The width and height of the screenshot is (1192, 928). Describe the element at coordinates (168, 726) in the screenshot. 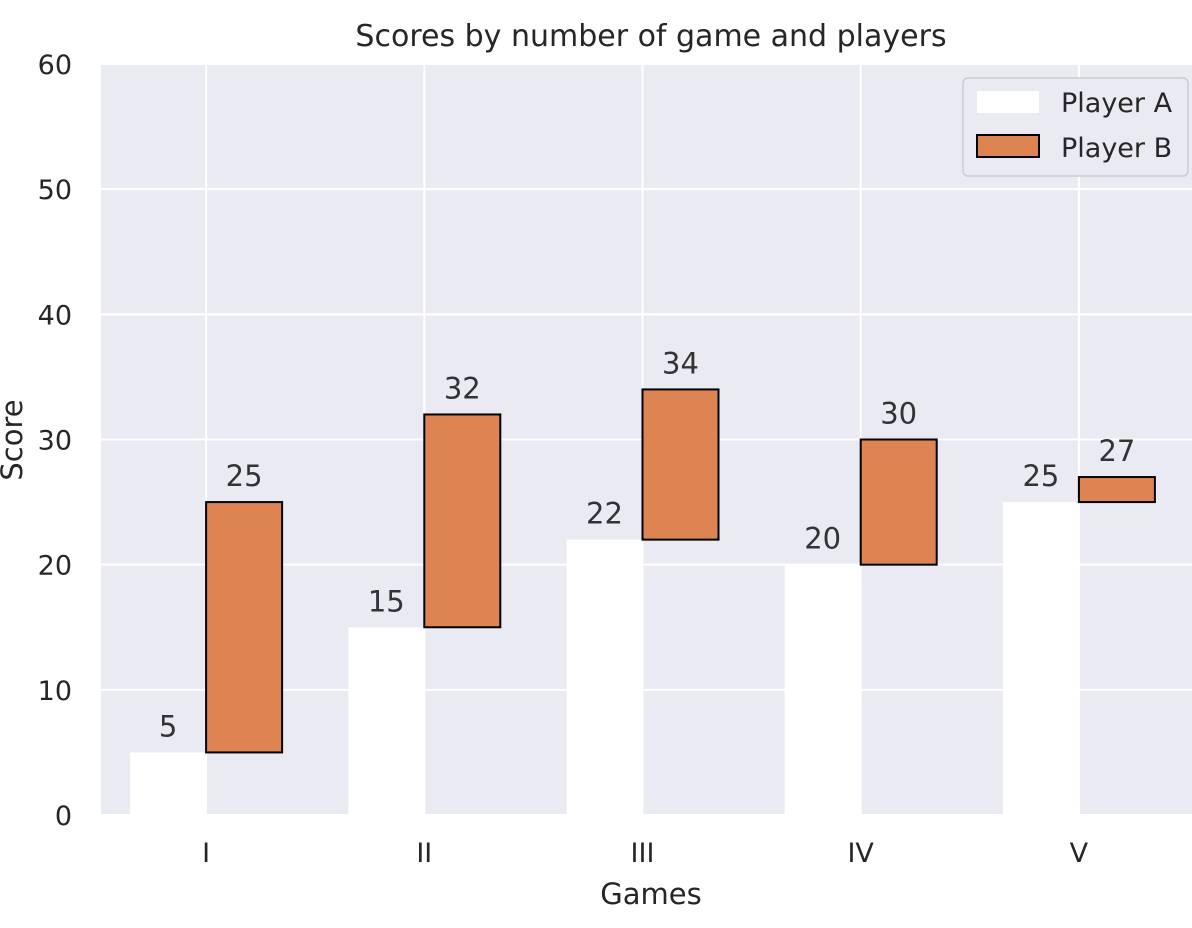

I see `data-label-player-a: 5` at that location.